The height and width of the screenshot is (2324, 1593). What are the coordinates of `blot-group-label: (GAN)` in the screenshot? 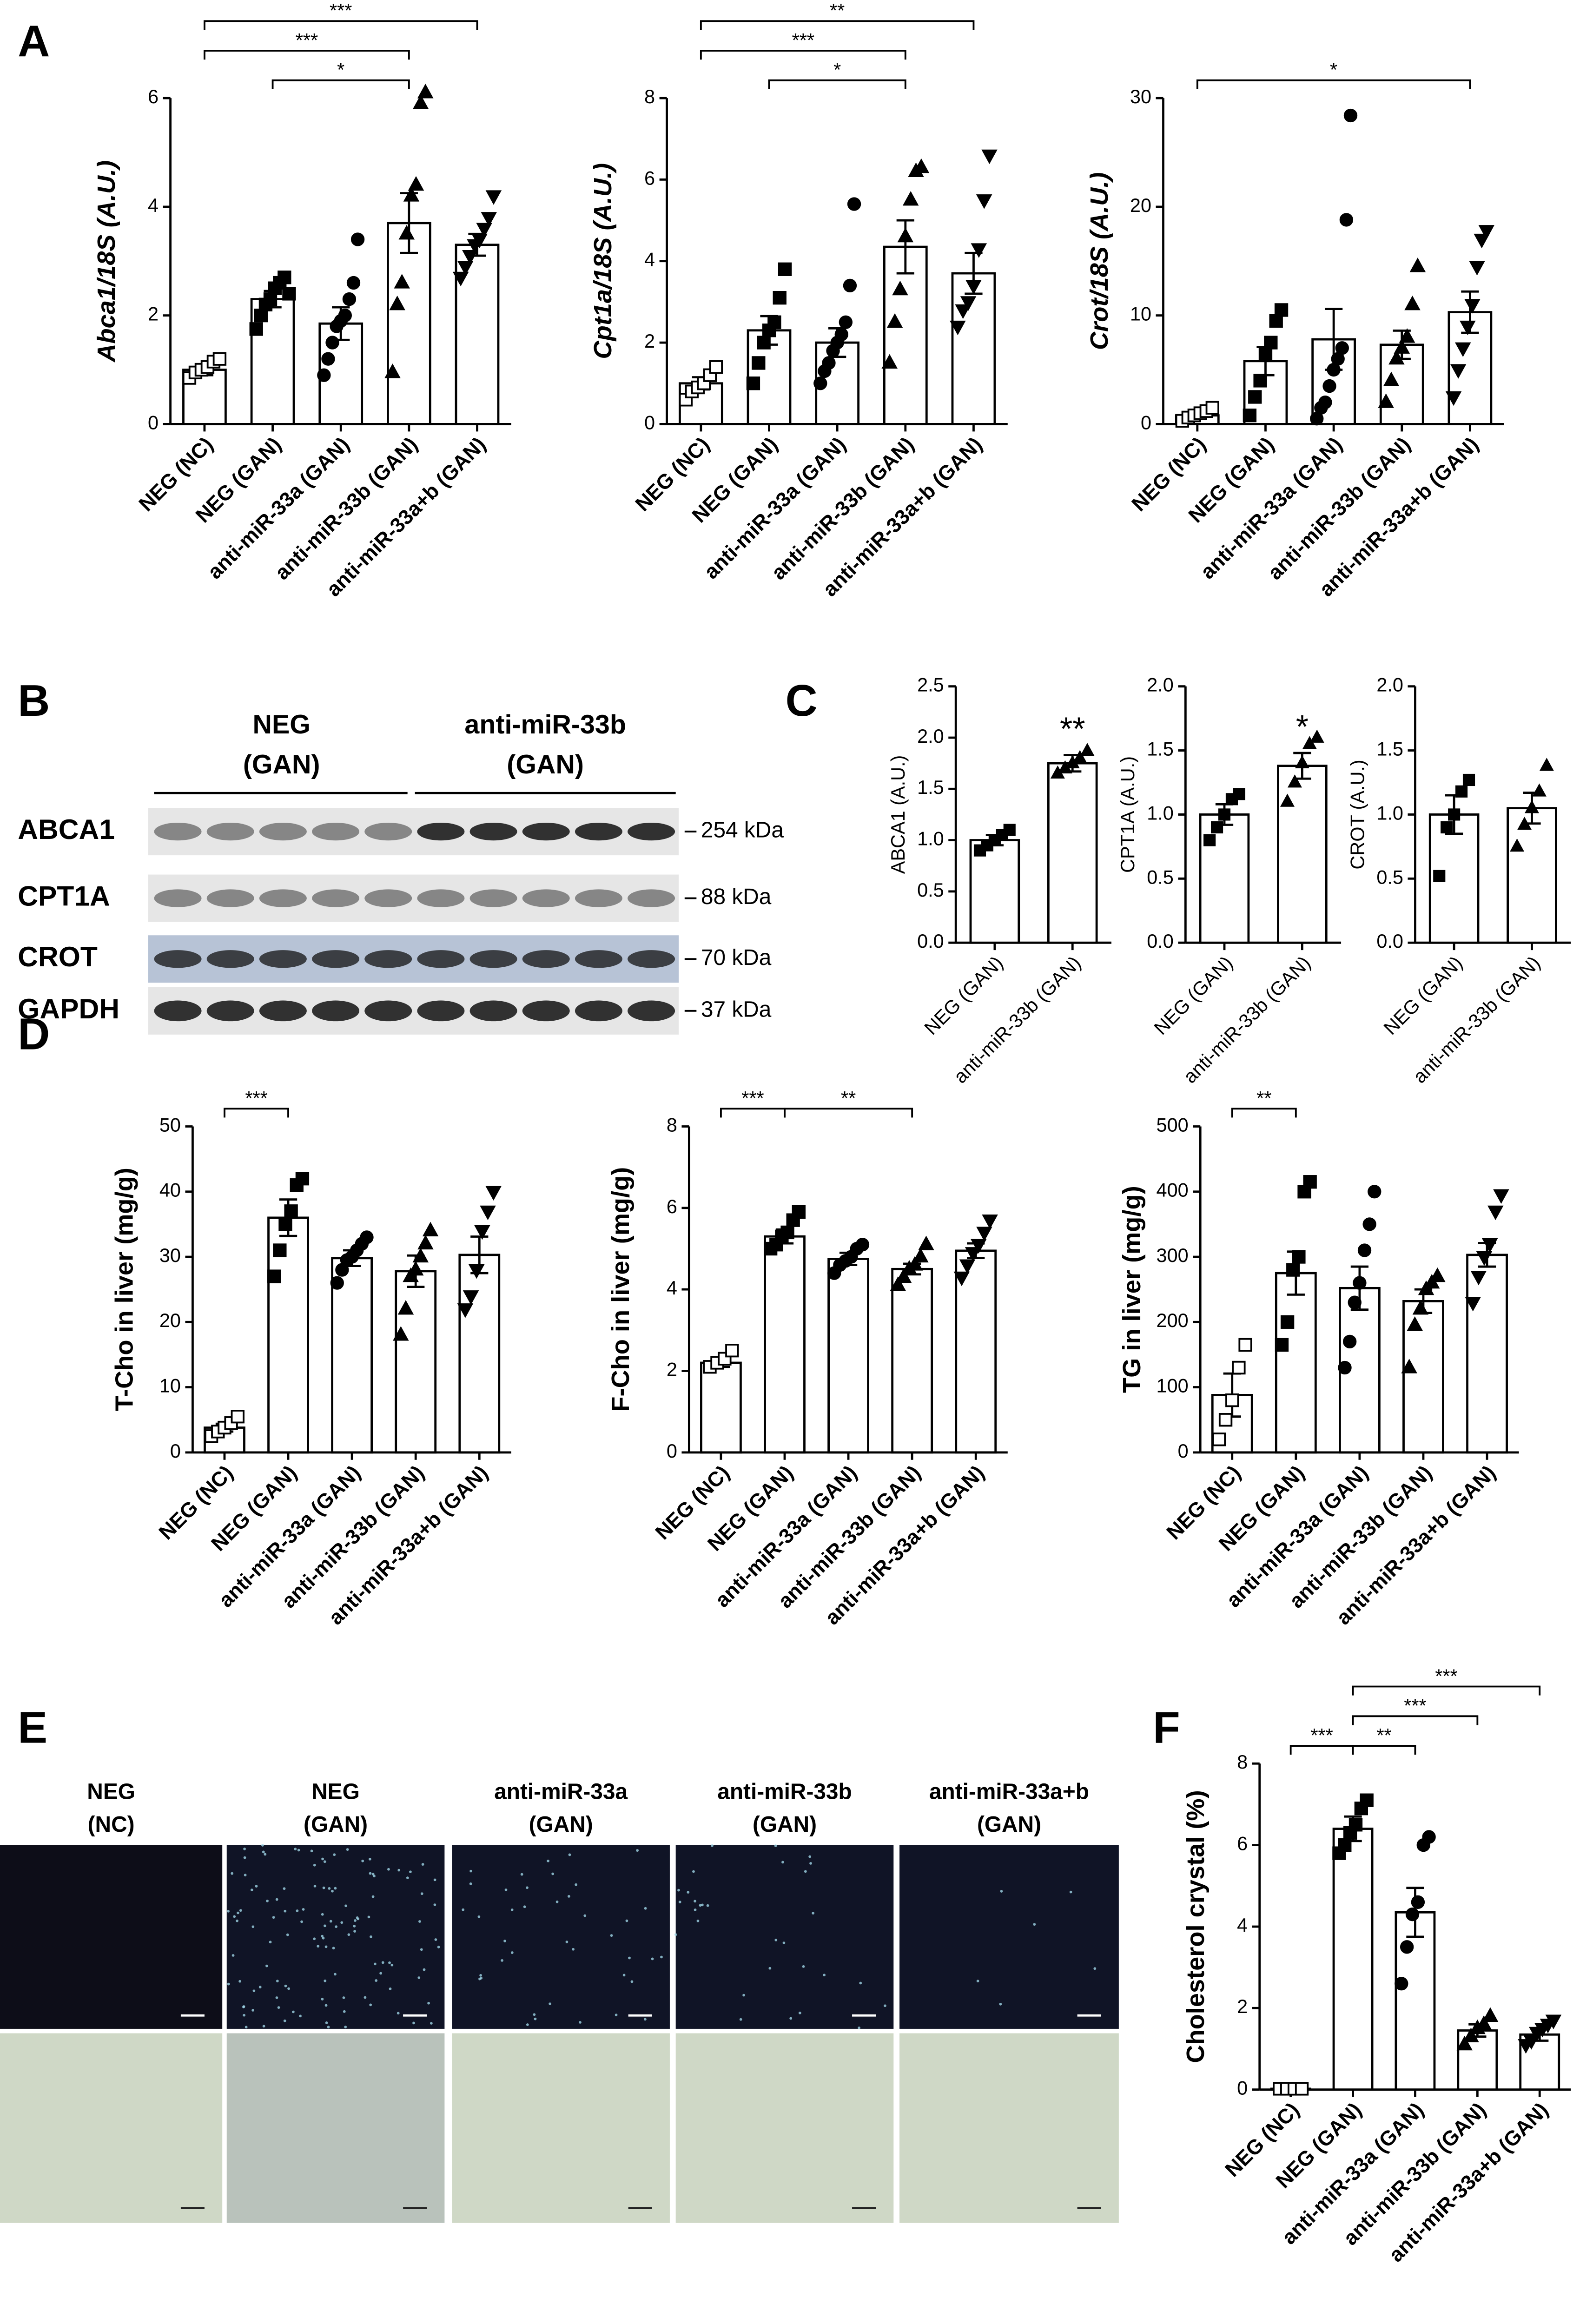 It's located at (281, 764).